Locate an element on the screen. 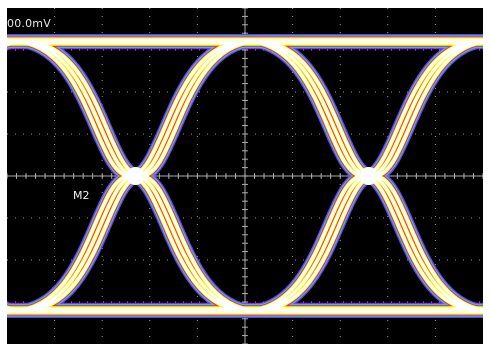 The width and height of the screenshot is (490, 356). marker-label-m2: M2 is located at coordinates (81, 195).